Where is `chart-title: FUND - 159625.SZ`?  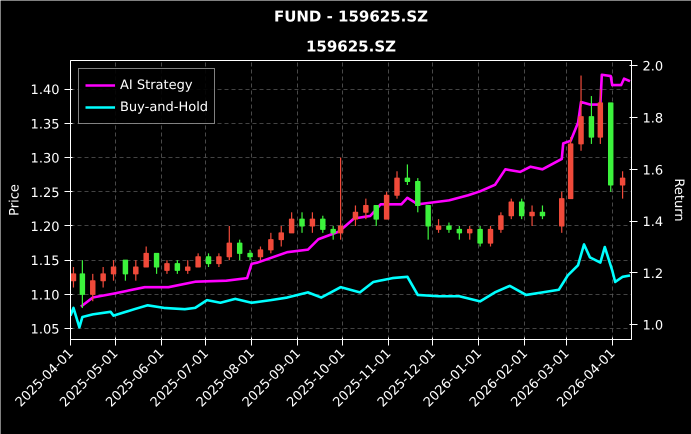
chart-title: FUND - 159625.SZ is located at coordinates (351, 17).